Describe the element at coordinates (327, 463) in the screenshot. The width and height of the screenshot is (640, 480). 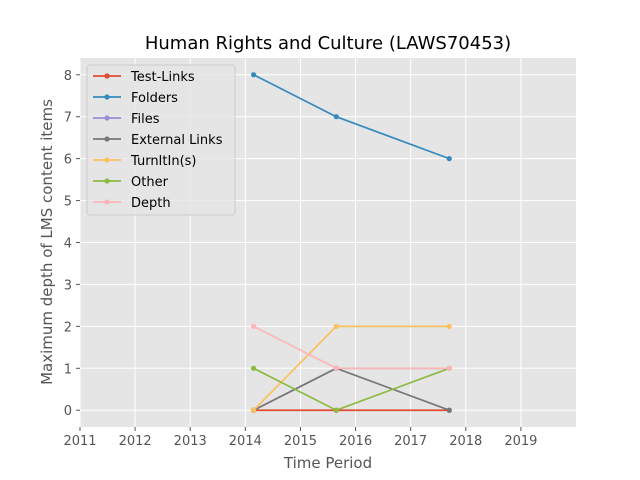
I see `x-axis-label: Time Period` at that location.